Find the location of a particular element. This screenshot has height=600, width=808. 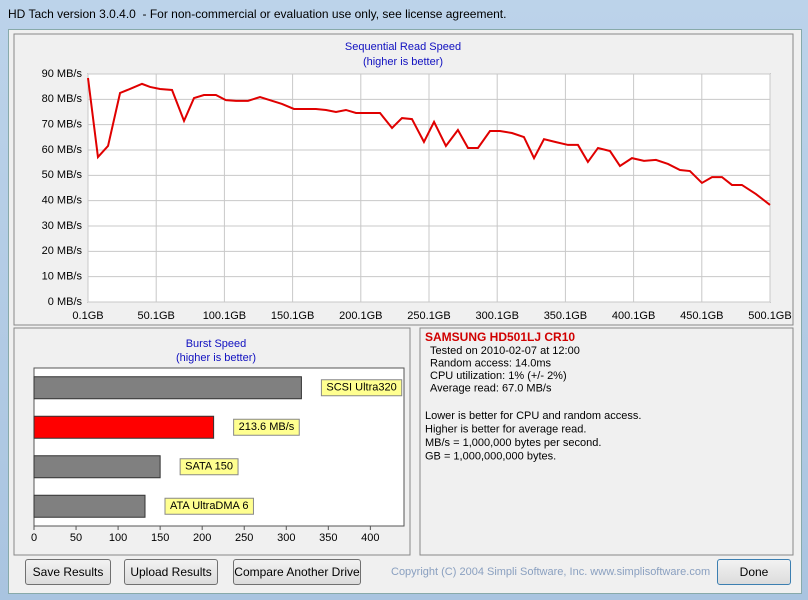

x-tick-label: 350 is located at coordinates (328, 538).